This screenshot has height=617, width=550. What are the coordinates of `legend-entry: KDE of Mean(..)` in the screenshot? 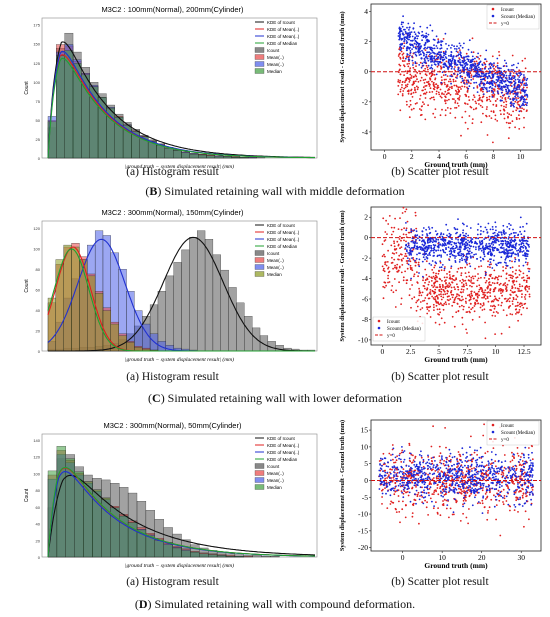 It's located at (283, 239).